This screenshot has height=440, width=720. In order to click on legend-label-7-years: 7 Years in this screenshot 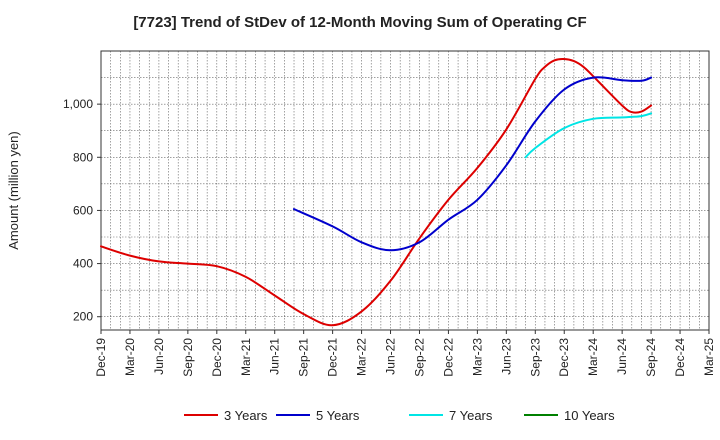, I will do `click(471, 415)`.